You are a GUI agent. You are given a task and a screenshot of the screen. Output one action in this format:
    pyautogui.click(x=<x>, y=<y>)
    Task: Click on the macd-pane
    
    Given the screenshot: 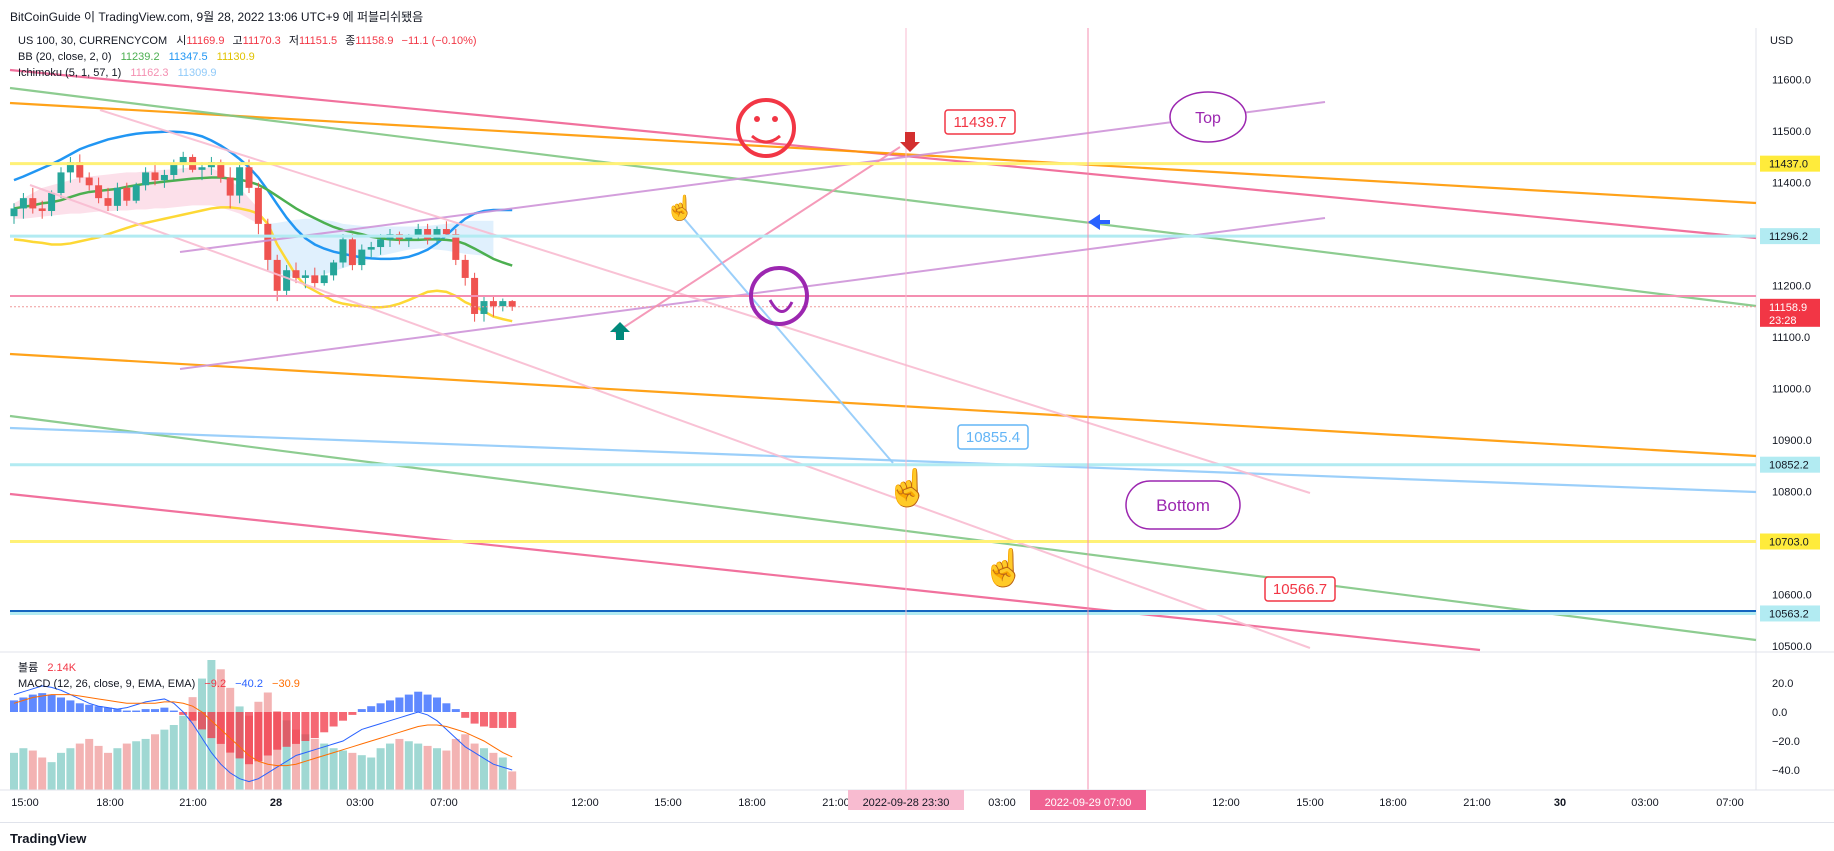 What is the action you would take?
    pyautogui.click(x=263, y=725)
    